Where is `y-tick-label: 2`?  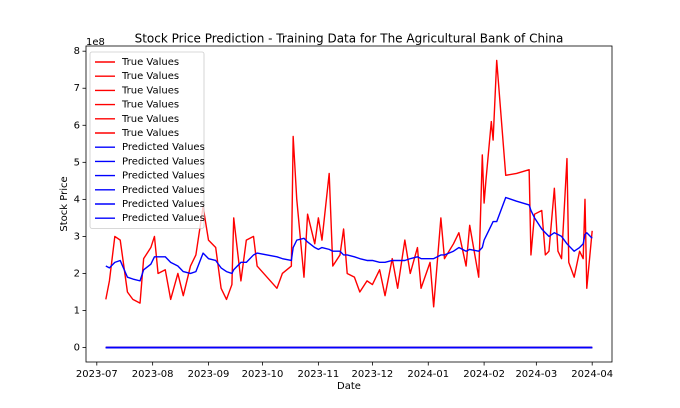 y-tick-label: 2 is located at coordinates (77, 273).